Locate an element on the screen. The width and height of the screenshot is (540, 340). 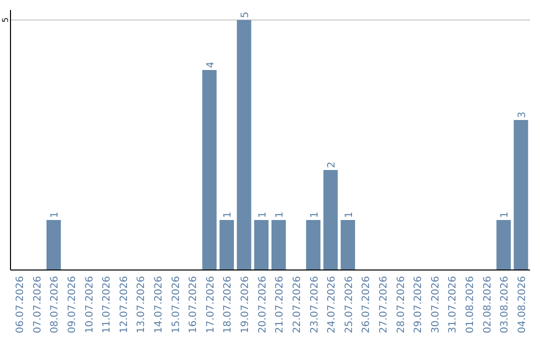
data-label: 5 is located at coordinates (246, 15).